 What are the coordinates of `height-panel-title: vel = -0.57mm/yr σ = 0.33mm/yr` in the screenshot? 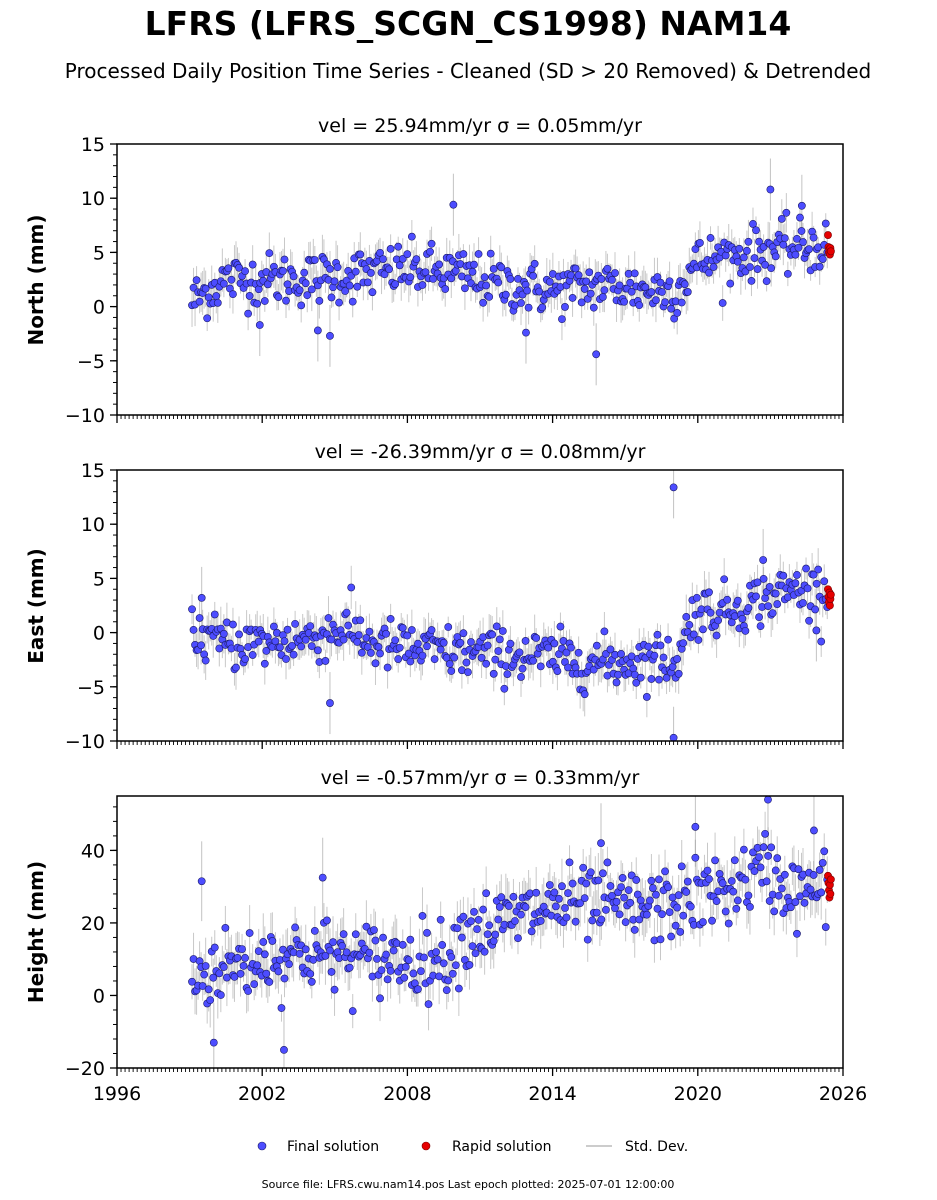 It's located at (480, 778).